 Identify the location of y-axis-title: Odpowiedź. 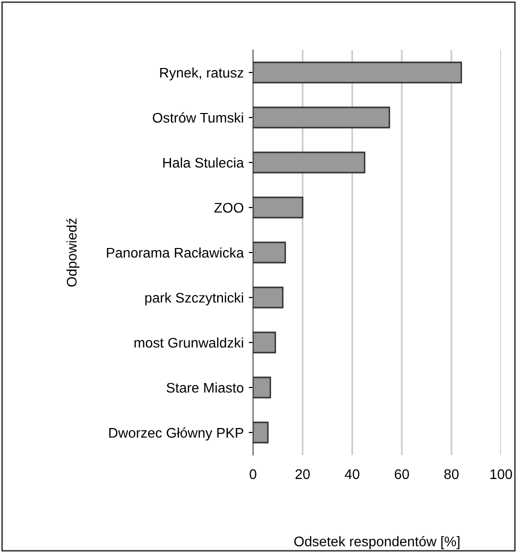
(73, 252).